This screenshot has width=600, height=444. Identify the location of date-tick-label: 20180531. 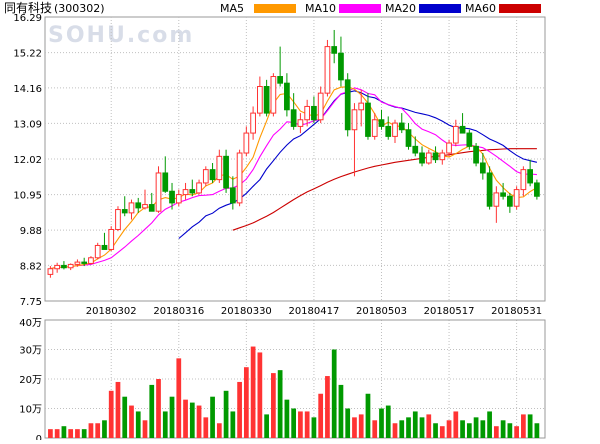
(516, 311).